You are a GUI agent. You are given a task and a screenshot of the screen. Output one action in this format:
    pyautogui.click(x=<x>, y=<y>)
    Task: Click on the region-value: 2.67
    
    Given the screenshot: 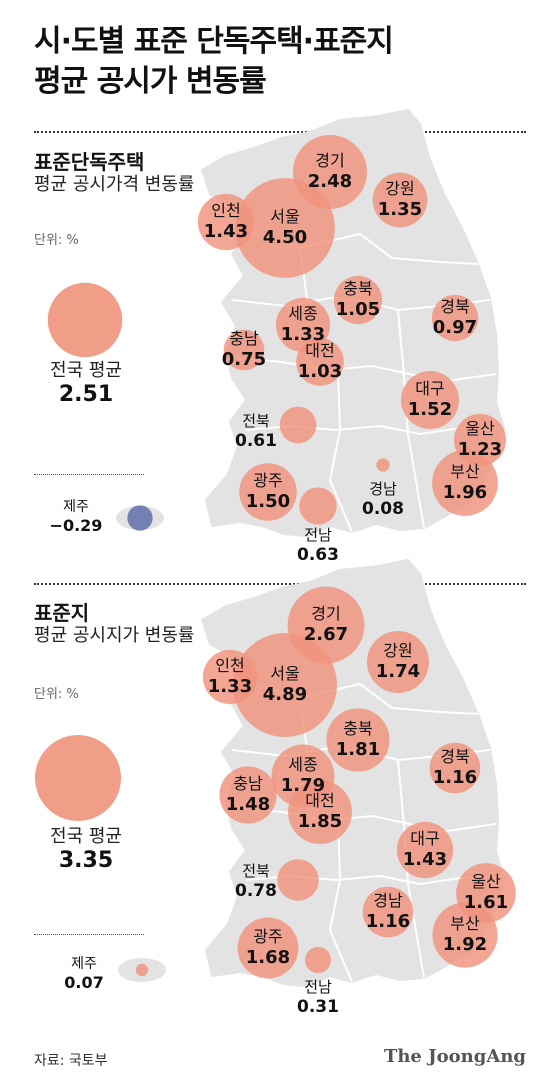 What is the action you would take?
    pyautogui.click(x=326, y=634)
    